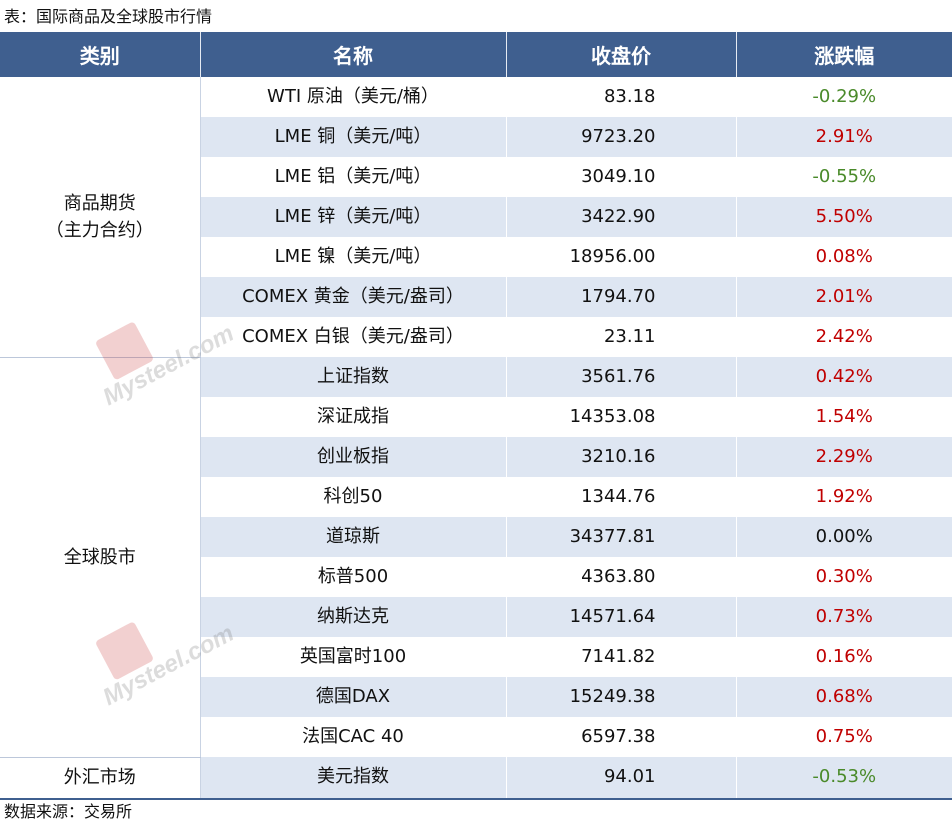 The height and width of the screenshot is (826, 952). I want to click on row-close: 3049.10, so click(621, 177).